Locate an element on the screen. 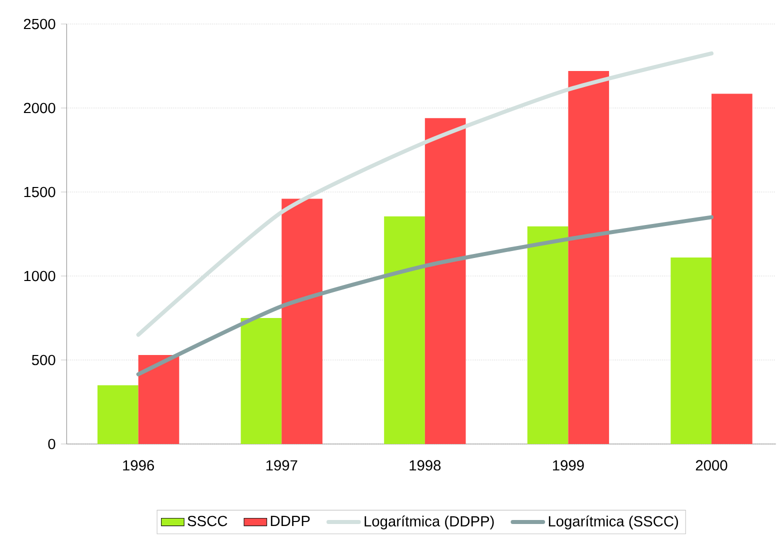 Image resolution: width=779 pixels, height=536 pixels. y-tick-label: 0 is located at coordinates (52, 444).